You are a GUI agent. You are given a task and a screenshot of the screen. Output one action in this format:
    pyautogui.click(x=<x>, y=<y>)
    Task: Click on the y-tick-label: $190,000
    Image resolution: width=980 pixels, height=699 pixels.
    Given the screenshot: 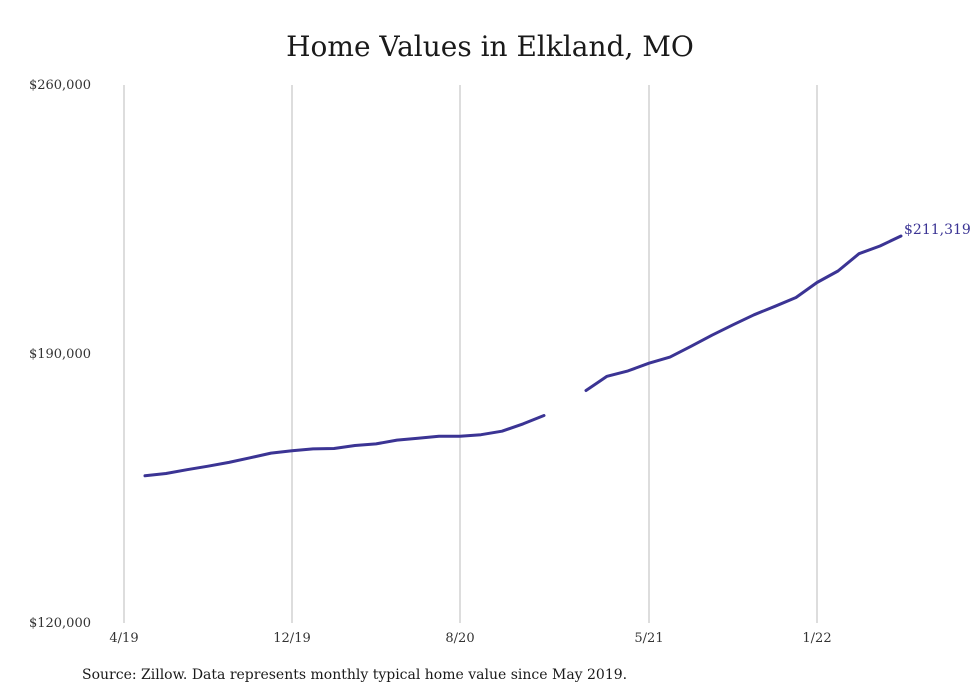 What is the action you would take?
    pyautogui.click(x=60, y=354)
    